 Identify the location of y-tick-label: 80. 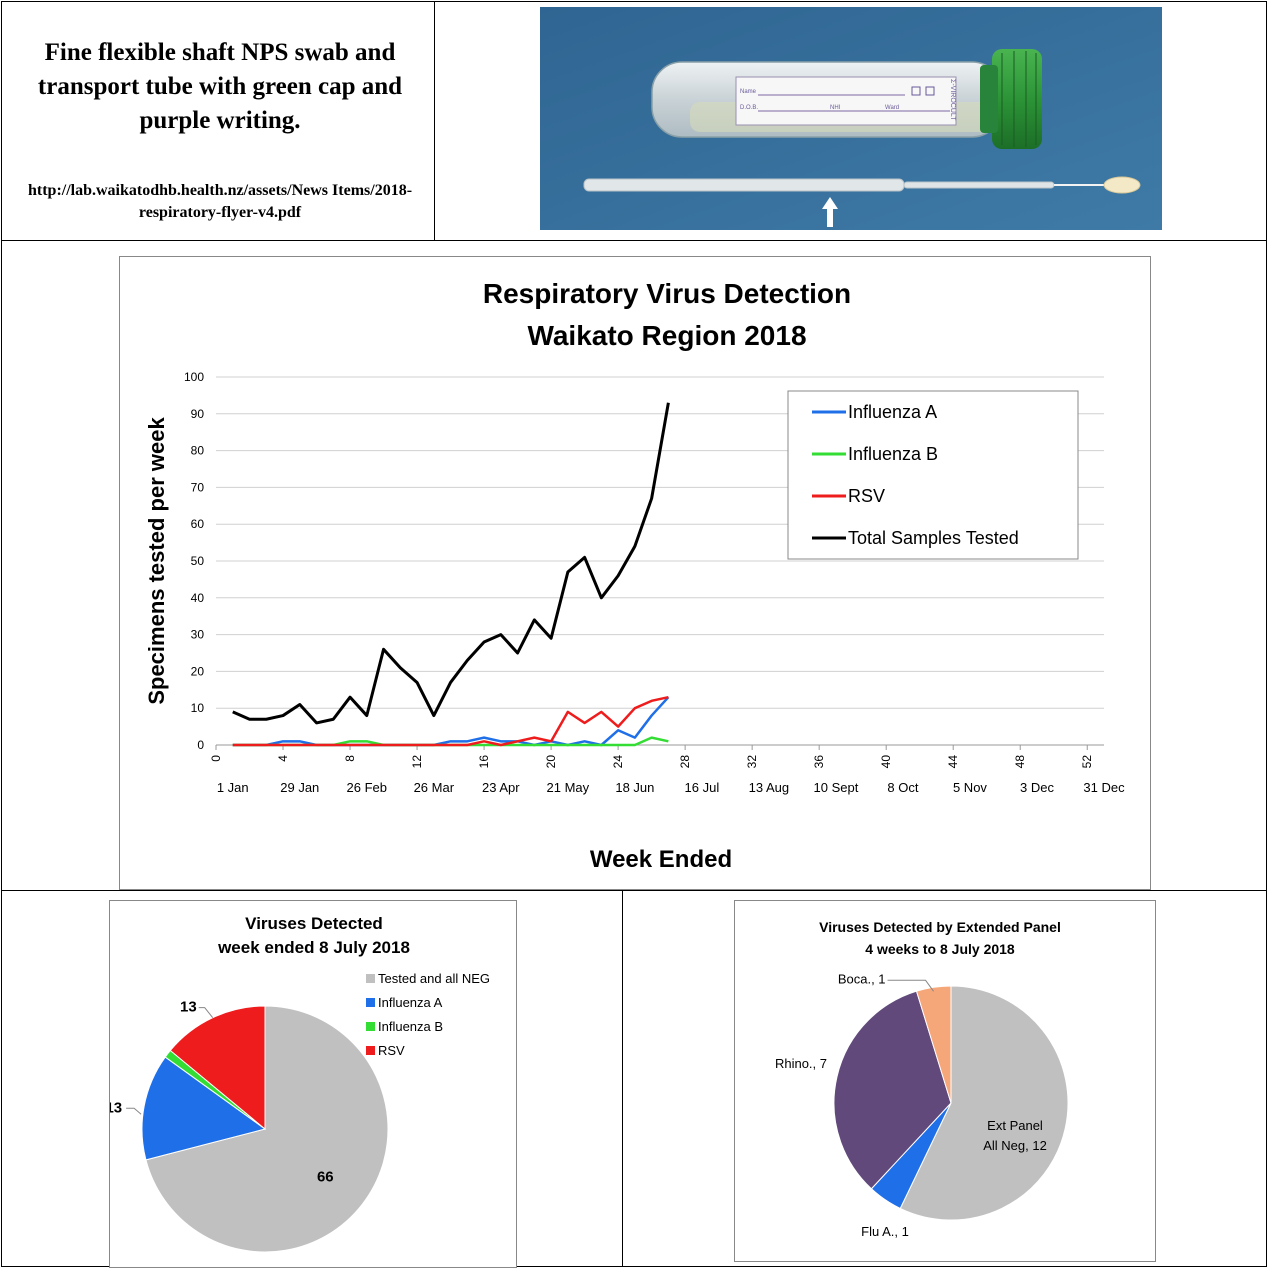
(198, 451).